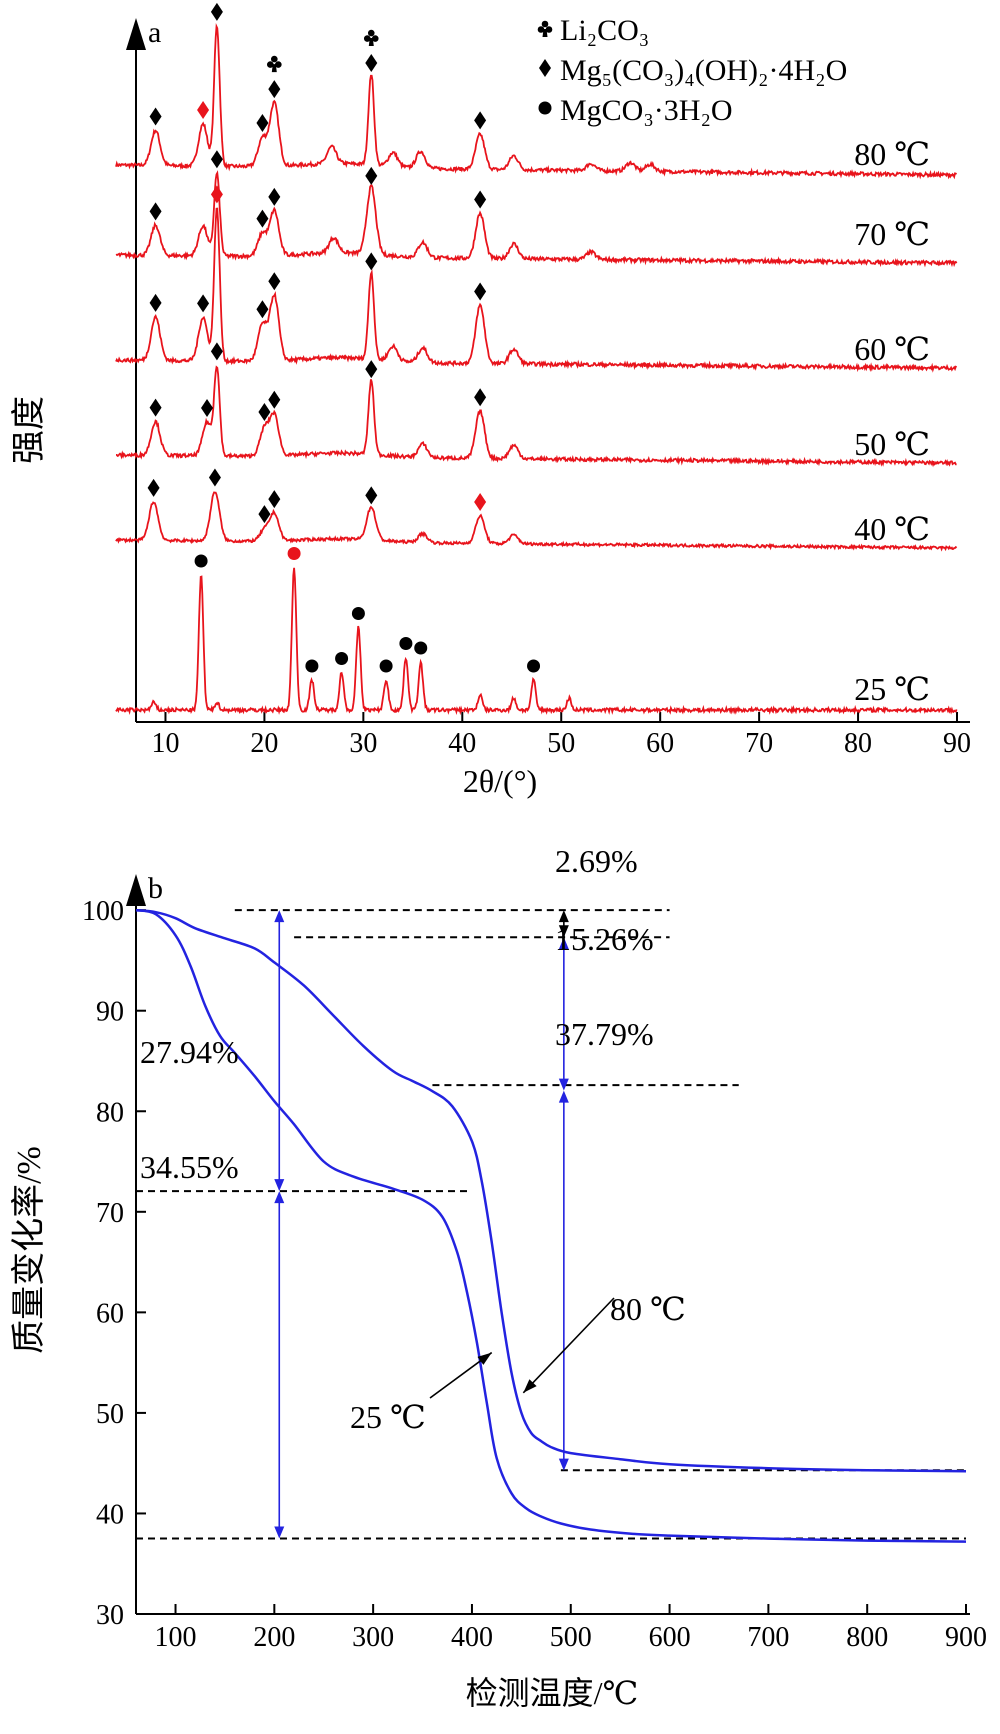 The image size is (1000, 1734). Describe the element at coordinates (110, 1313) in the screenshot. I see `panel-b-y-tick-label: 60` at that location.